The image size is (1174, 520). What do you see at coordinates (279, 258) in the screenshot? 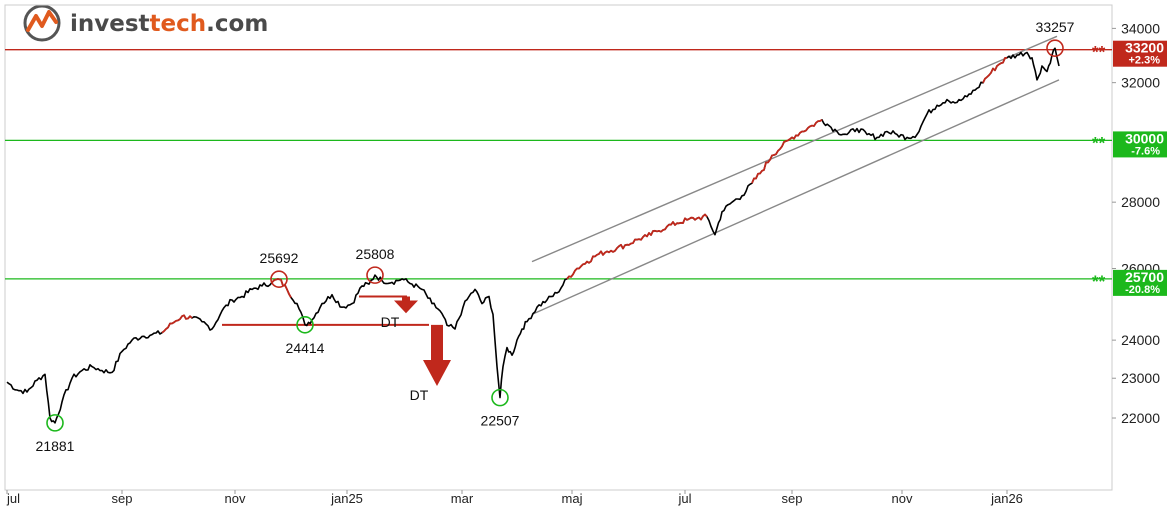
I see `extremum-label-25692: 25692` at bounding box center [279, 258].